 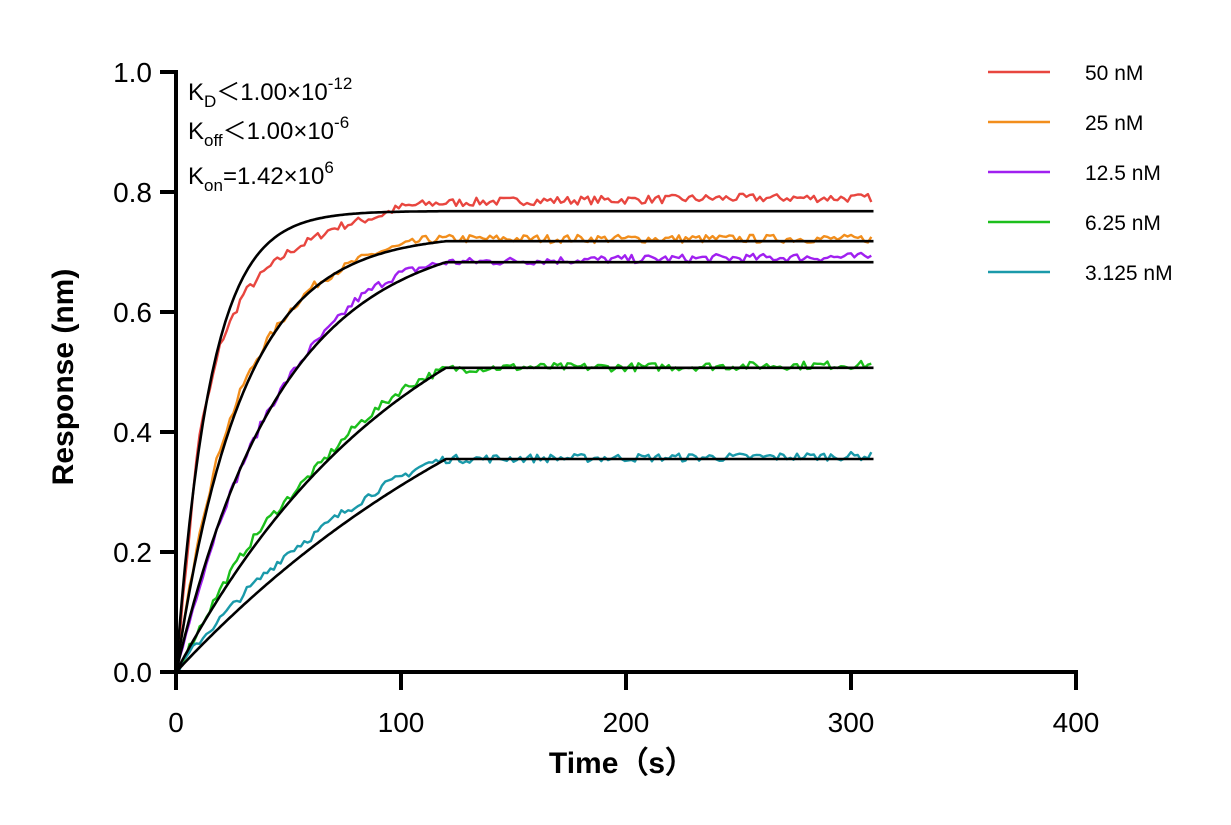 I want to click on legend: 50 nM 25 nM 12.5 nM 6.25 nM 3.125 nM, so click(x=1080, y=173).